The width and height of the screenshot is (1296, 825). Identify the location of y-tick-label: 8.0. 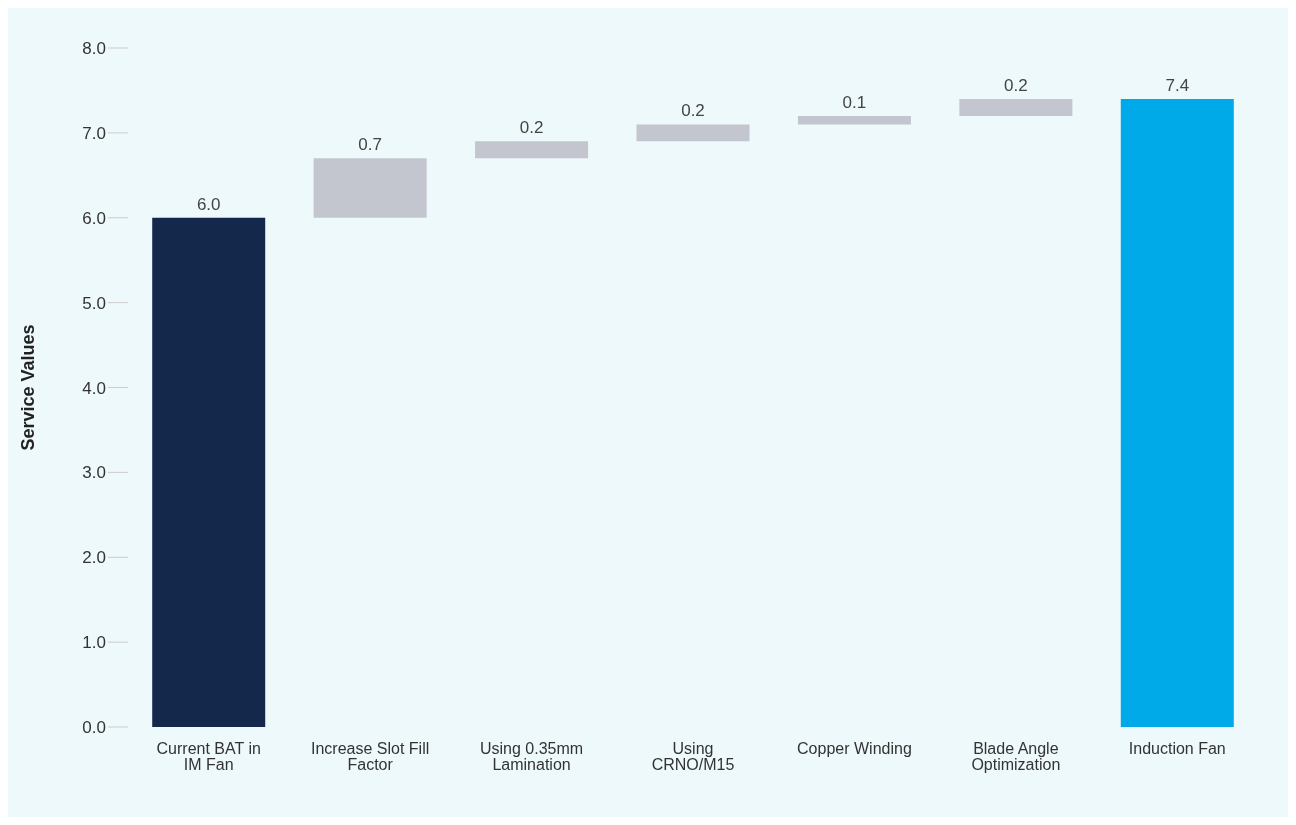
(94, 49).